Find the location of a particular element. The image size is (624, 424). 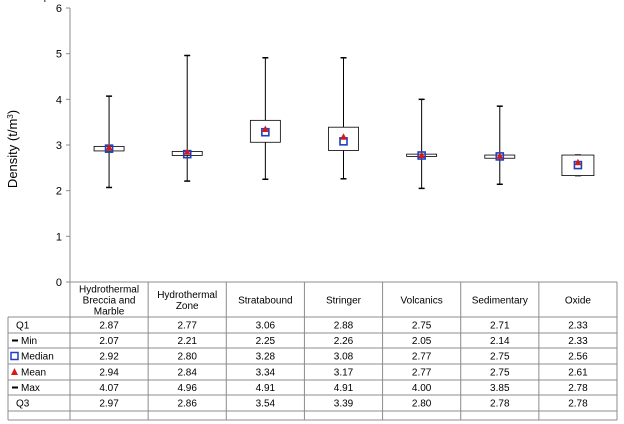

category-label: Breccia and is located at coordinates (109, 301).